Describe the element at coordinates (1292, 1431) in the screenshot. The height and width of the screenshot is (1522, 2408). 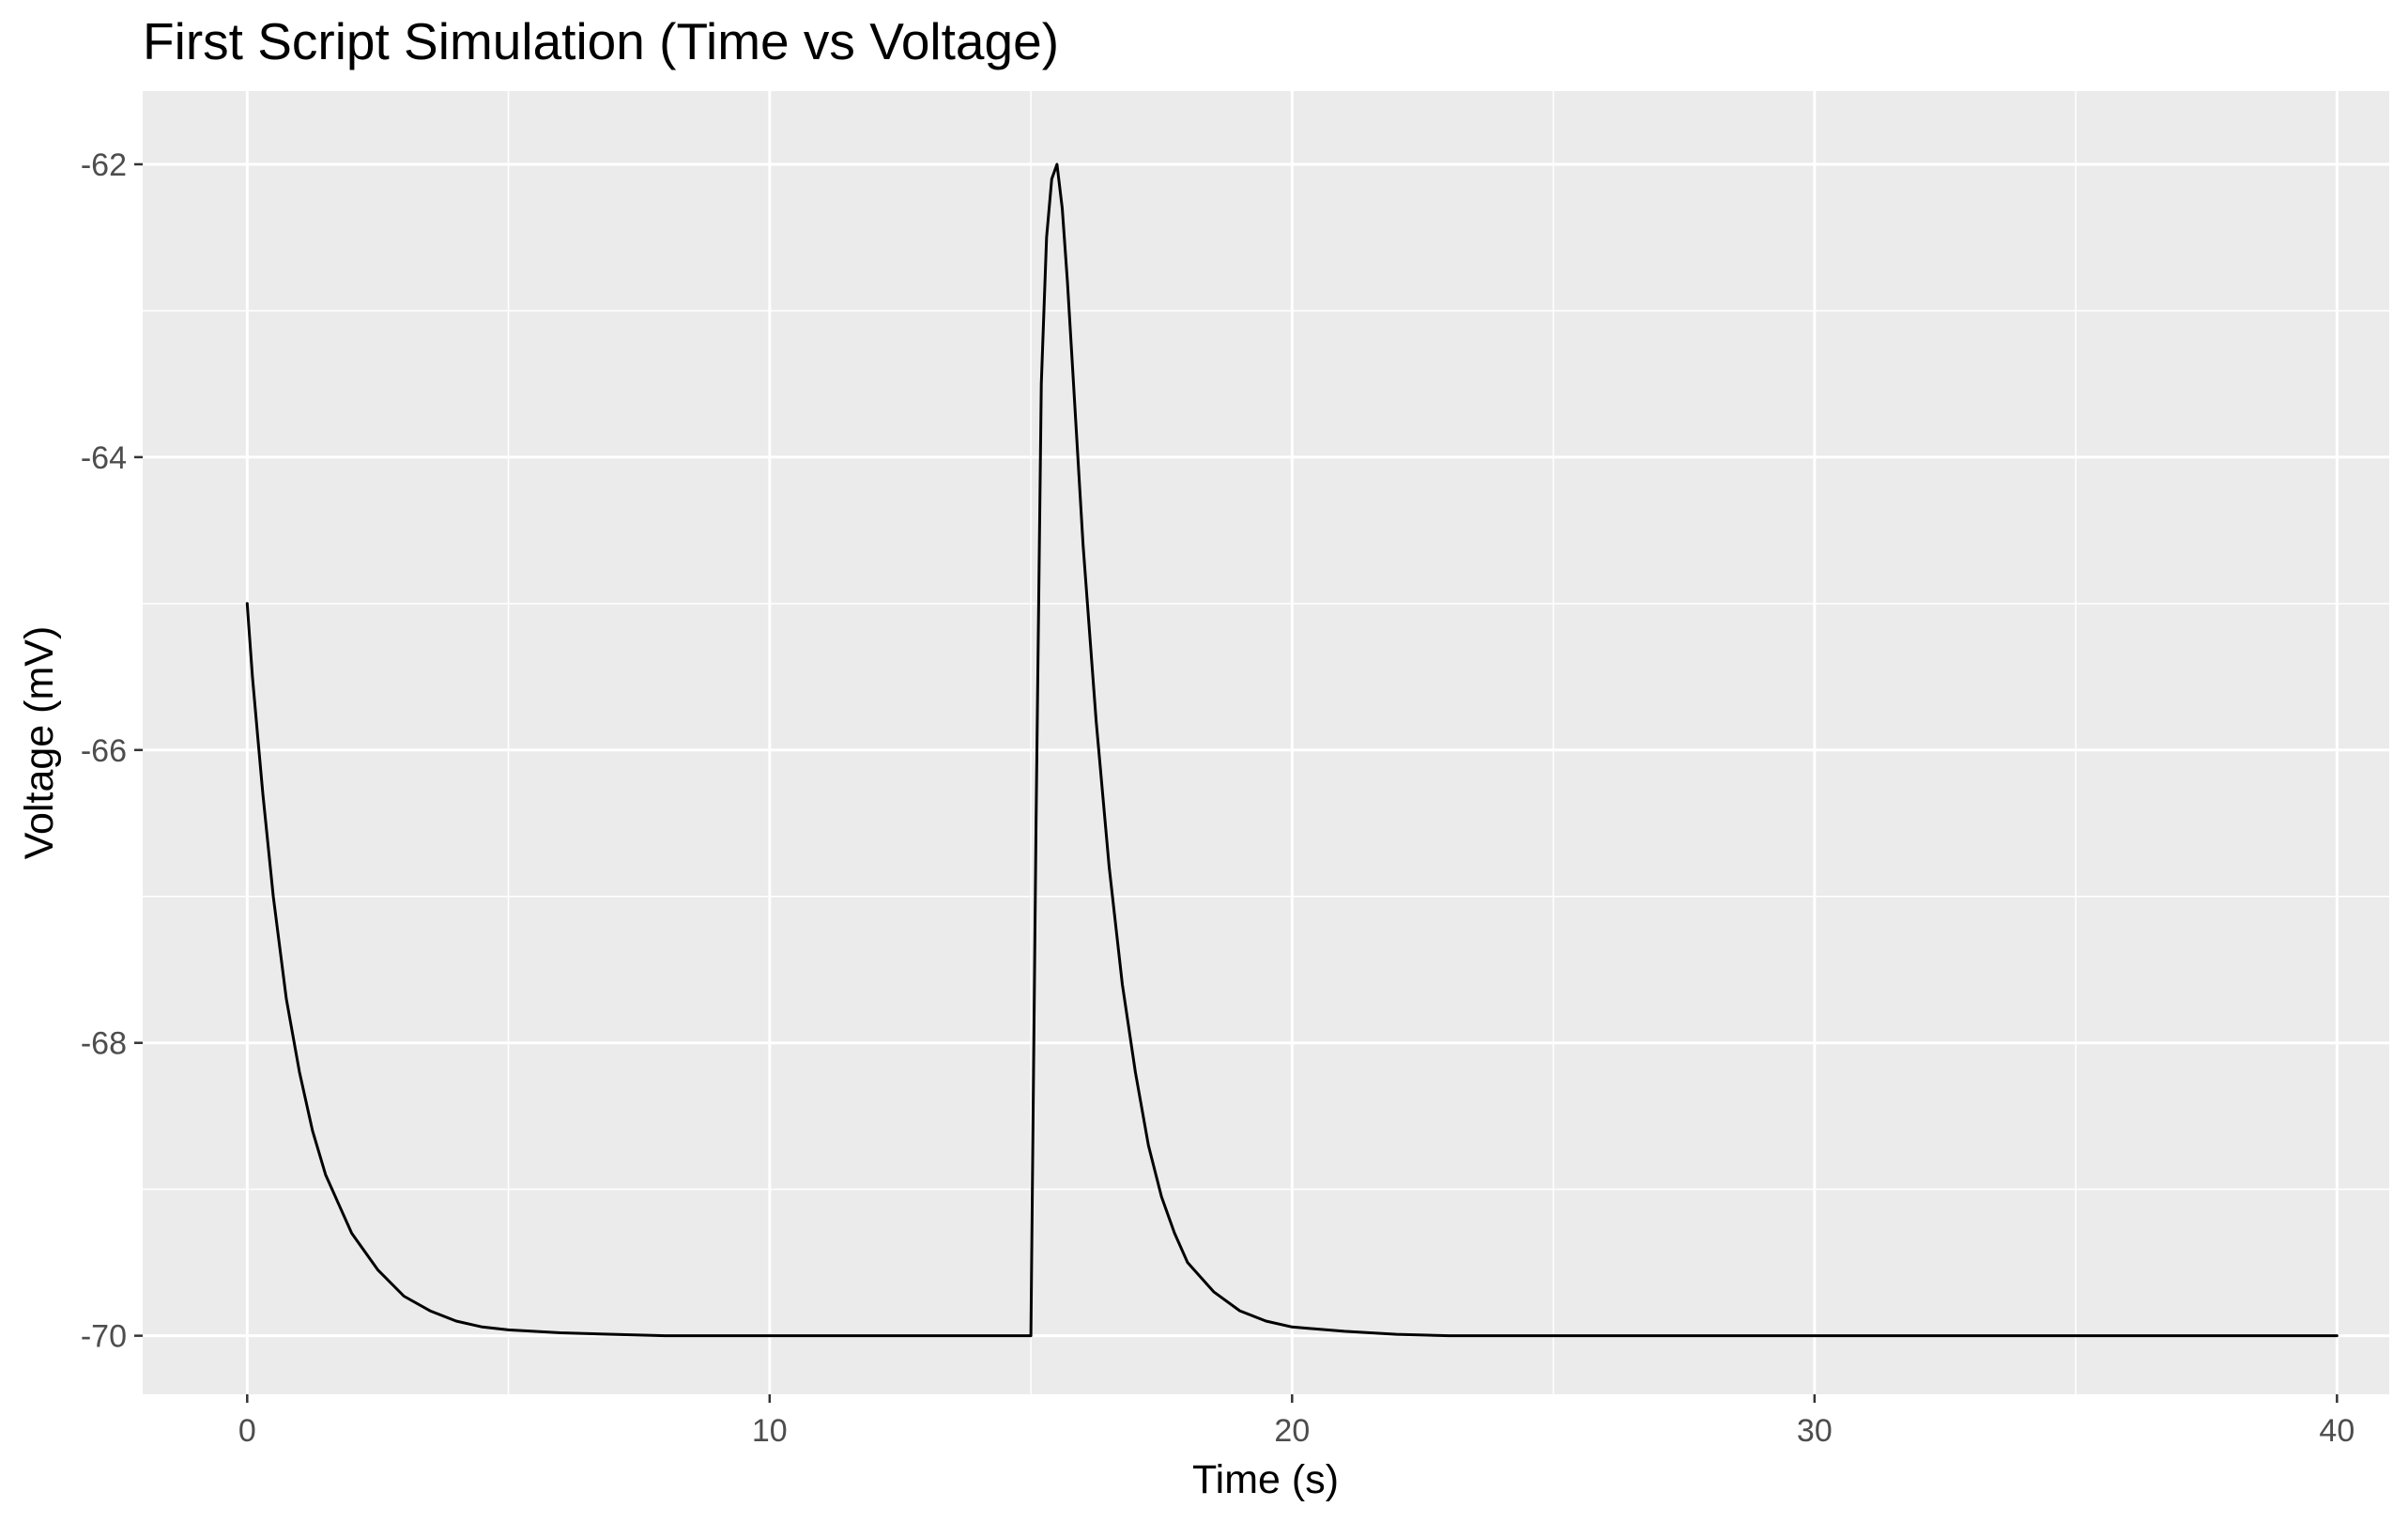
I see `x-tick-label: 20` at that location.